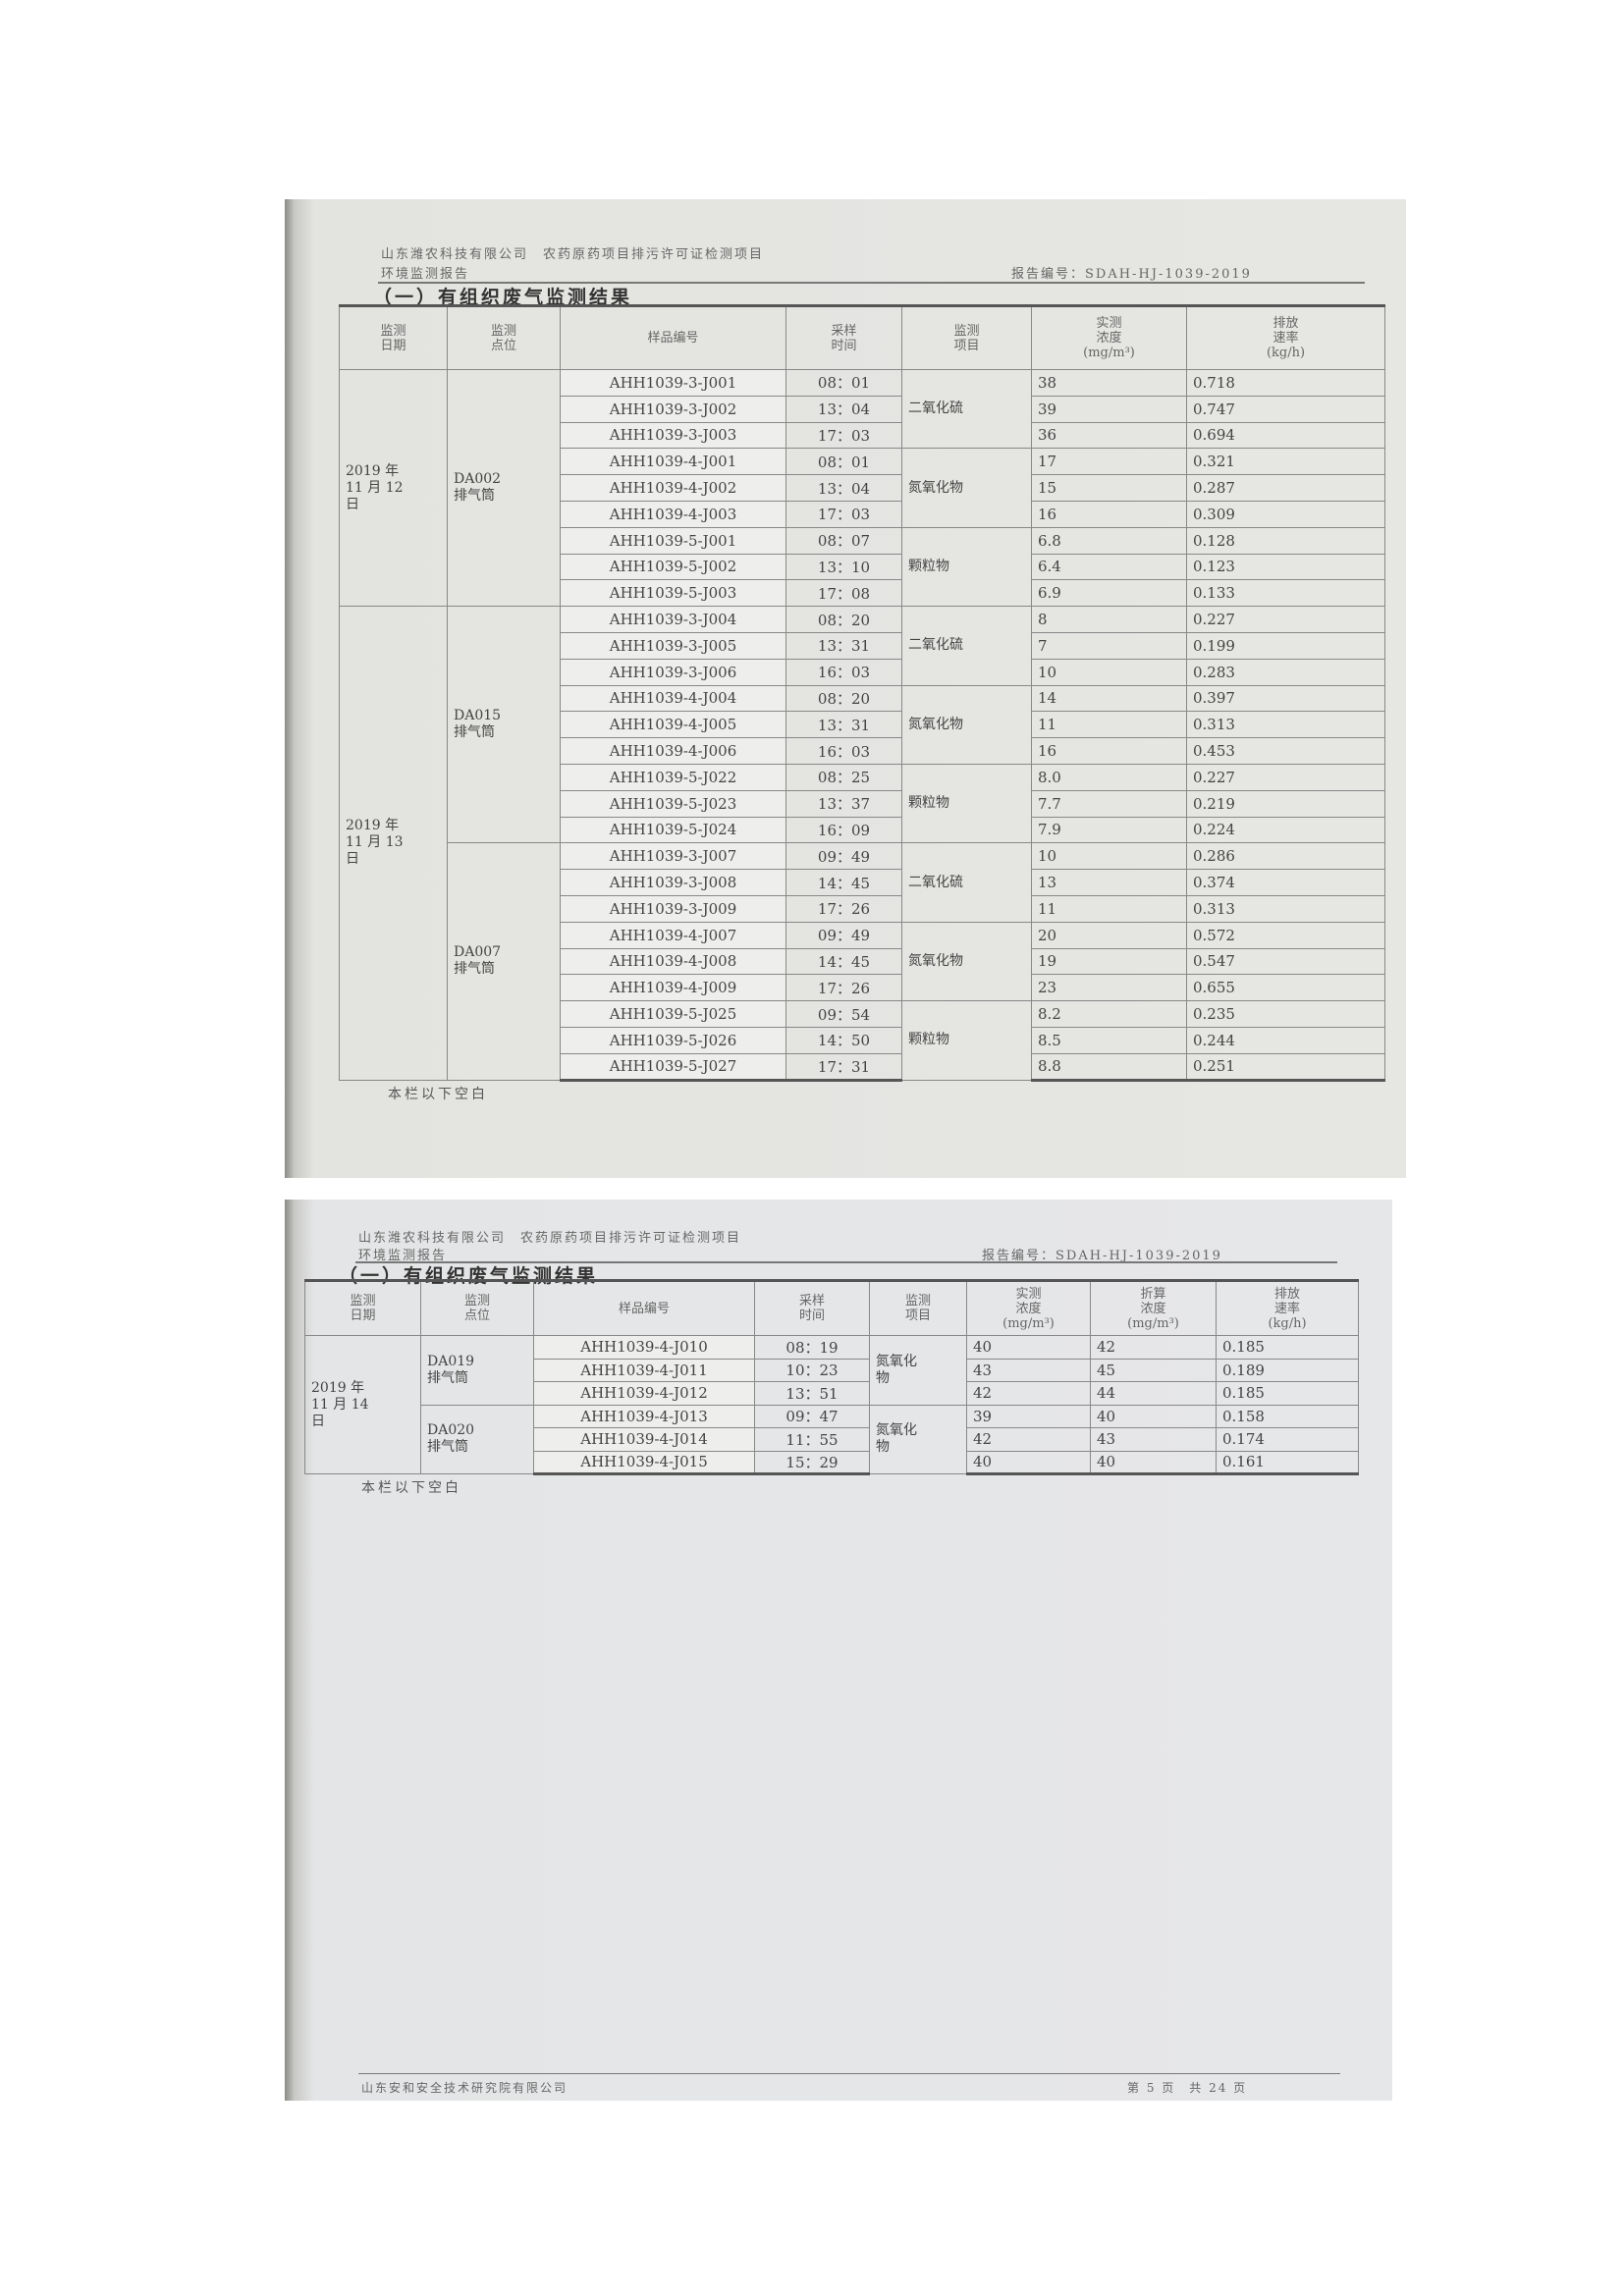 The height and width of the screenshot is (2296, 1624). Describe the element at coordinates (1287, 1347) in the screenshot. I see `emission-rate-cell: 0.185` at that location.